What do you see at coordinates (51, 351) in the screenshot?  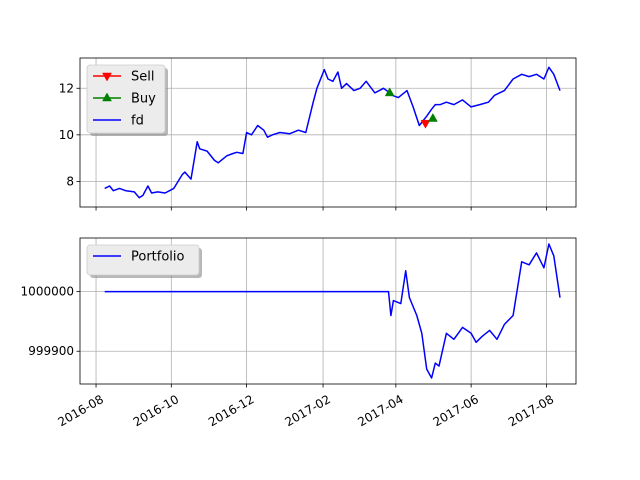 I see `y-tick-label: 999900` at bounding box center [51, 351].